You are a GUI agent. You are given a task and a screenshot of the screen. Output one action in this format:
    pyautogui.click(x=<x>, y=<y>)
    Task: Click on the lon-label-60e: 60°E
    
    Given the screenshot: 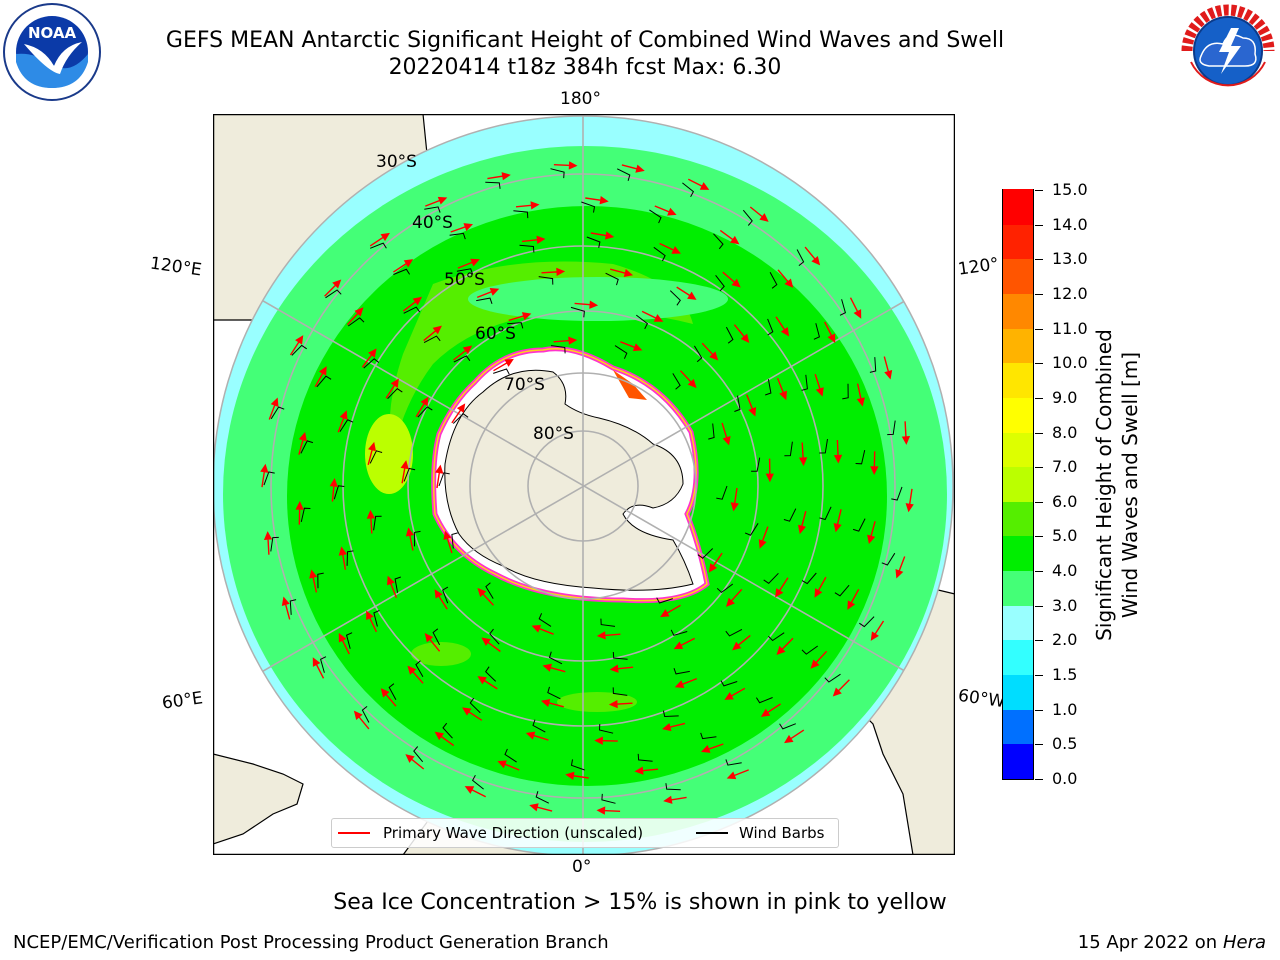 What is the action you would take?
    pyautogui.click(x=182, y=701)
    